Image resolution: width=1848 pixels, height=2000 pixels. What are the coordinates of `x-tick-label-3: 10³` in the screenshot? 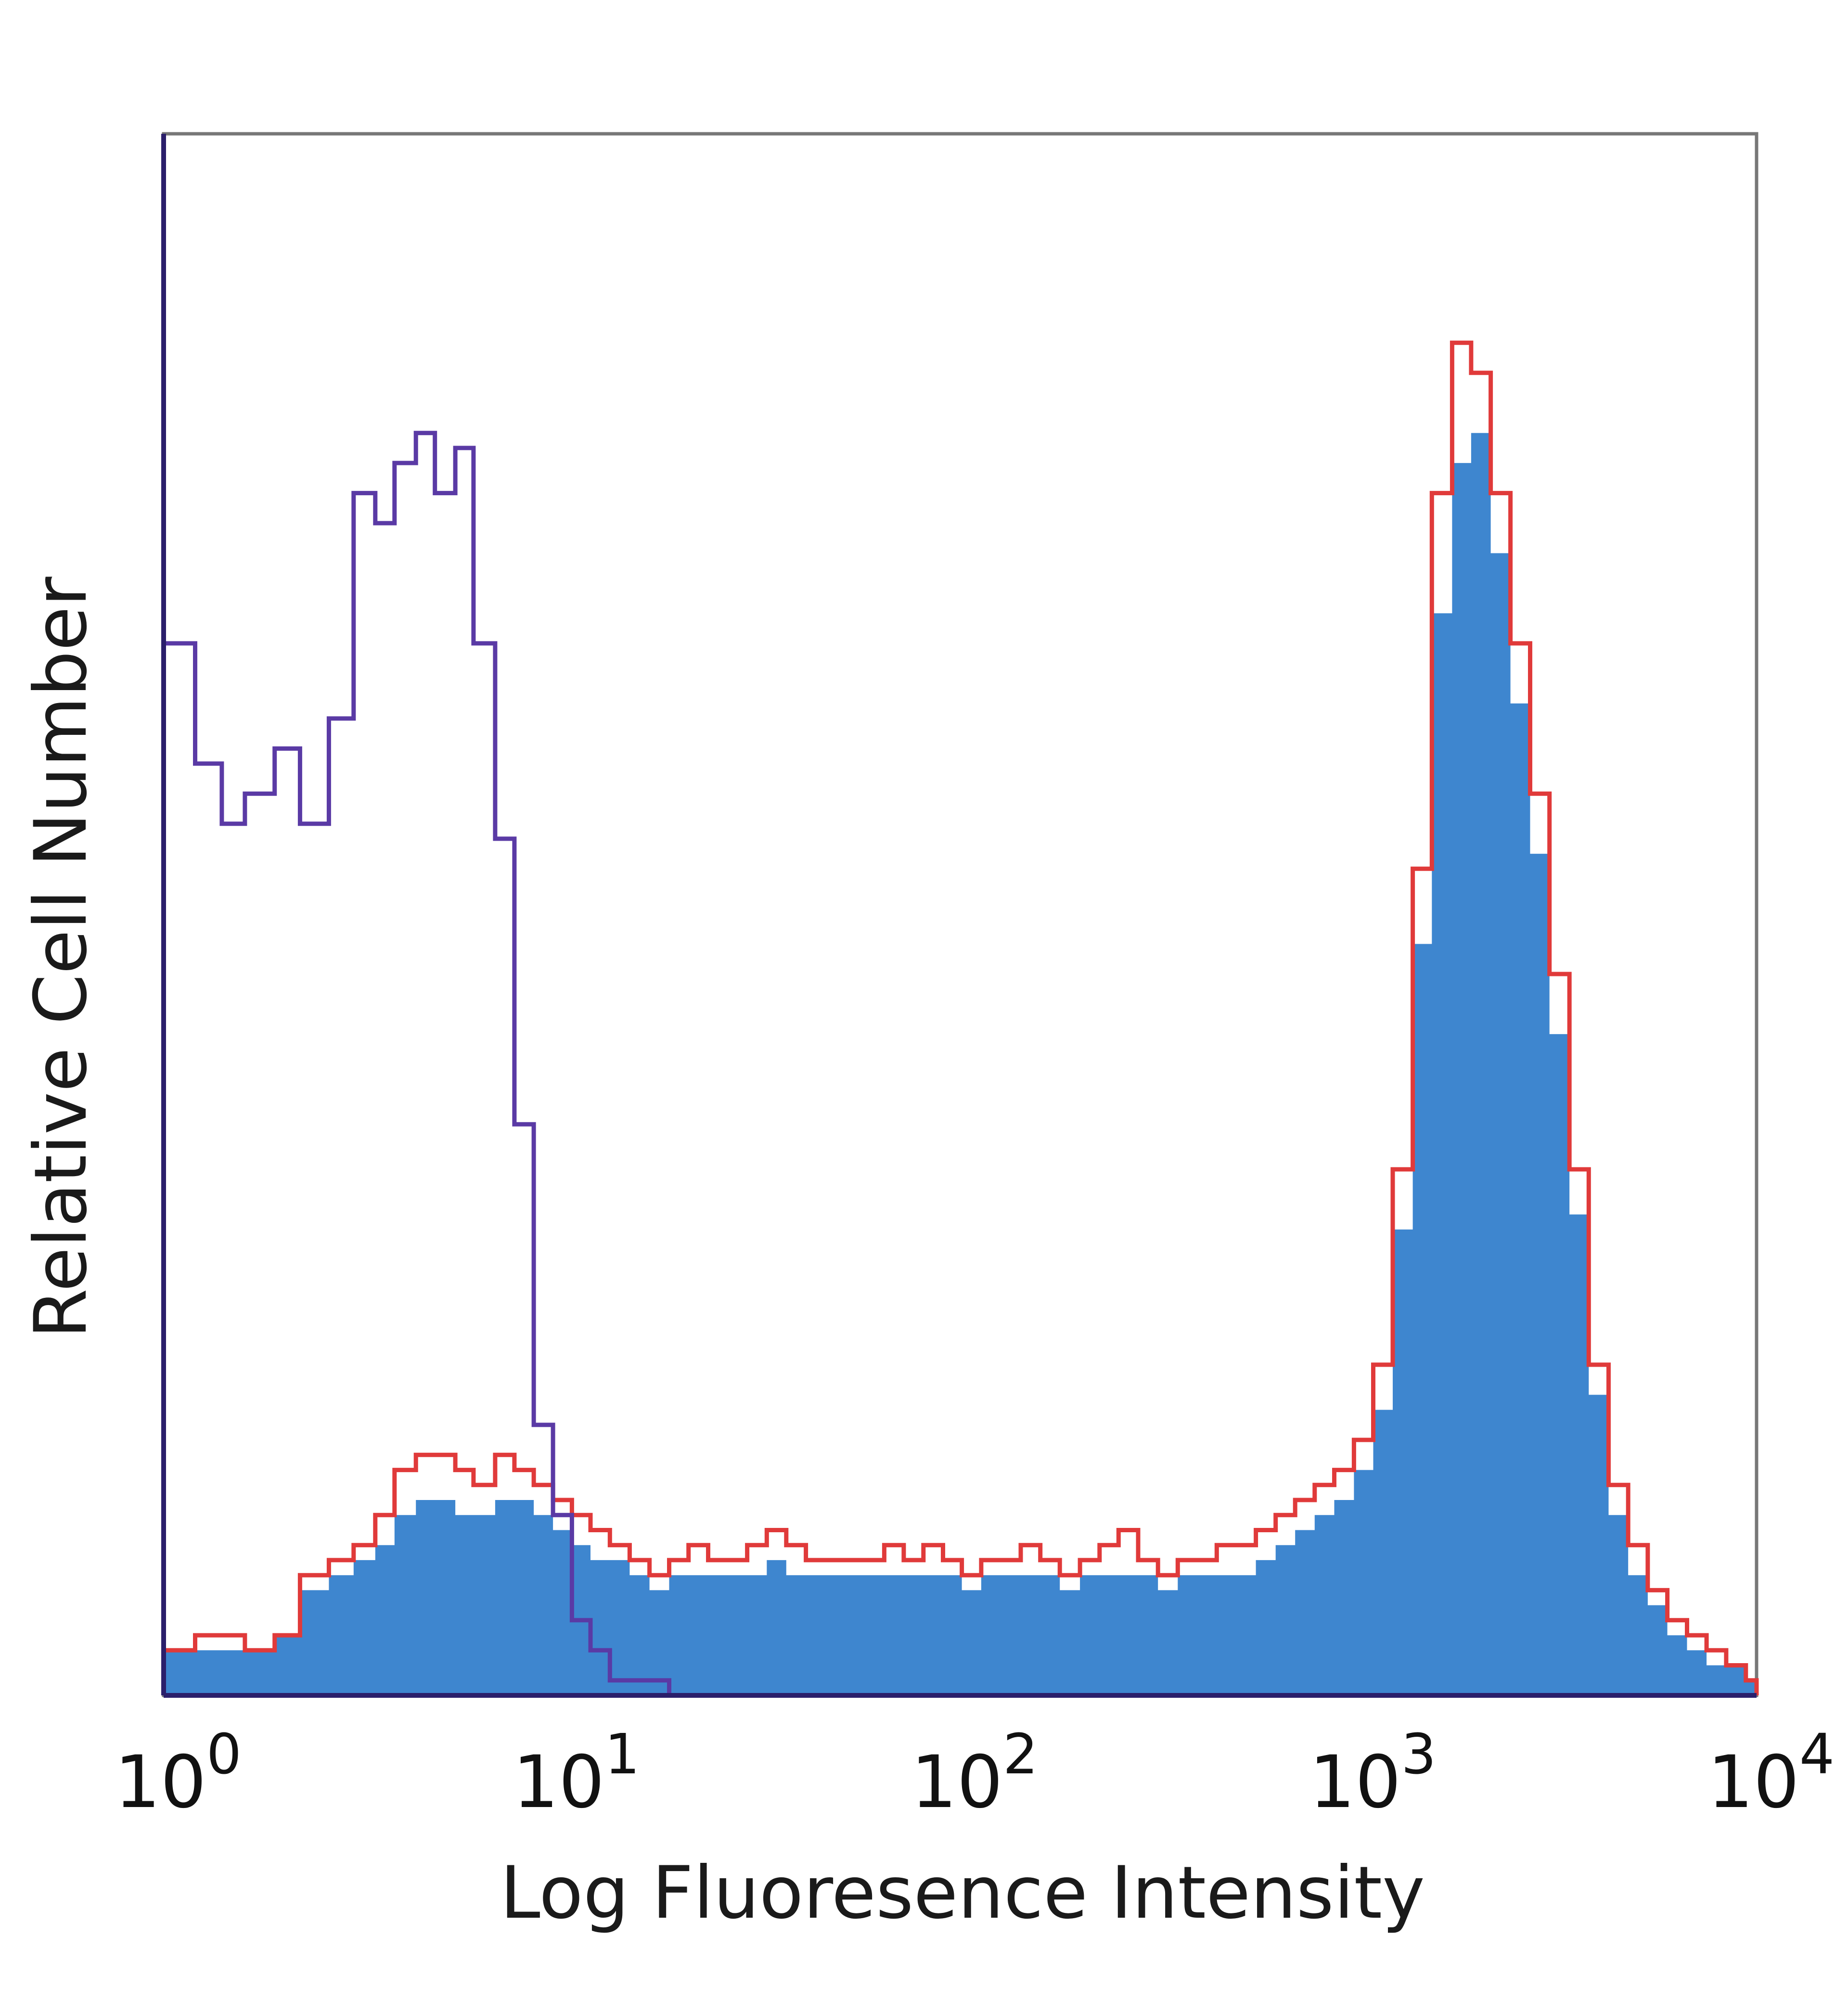 It's located at (1372, 1773).